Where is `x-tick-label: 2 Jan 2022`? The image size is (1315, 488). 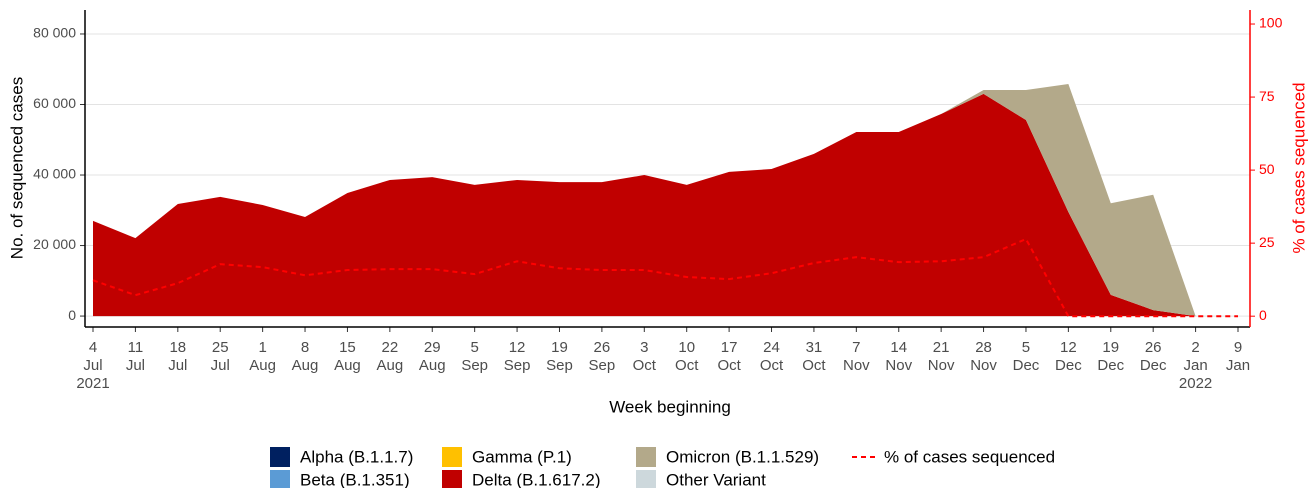 x-tick-label: 2 Jan 2022 is located at coordinates (1195, 365).